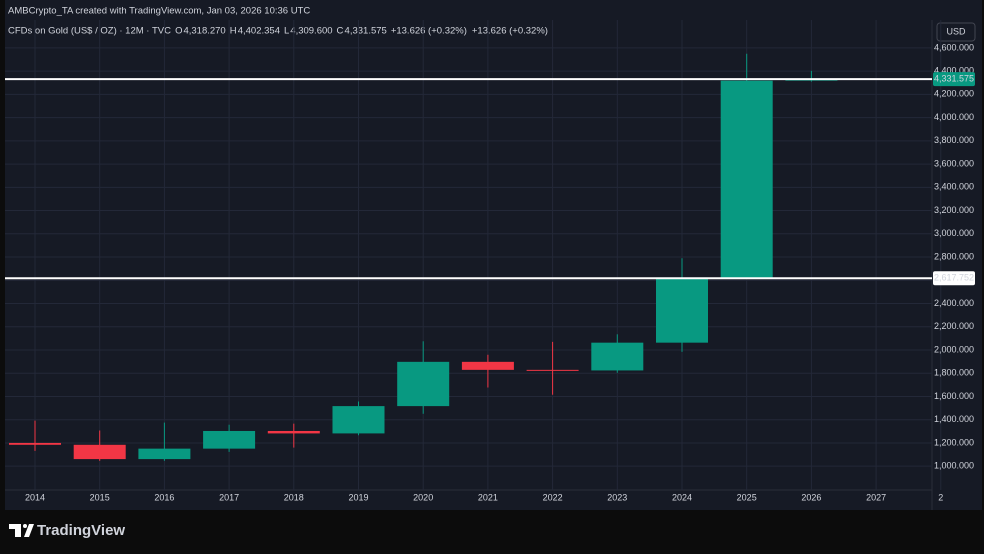 The width and height of the screenshot is (984, 554). I want to click on ohlc-value: 4,331.575, so click(366, 31).